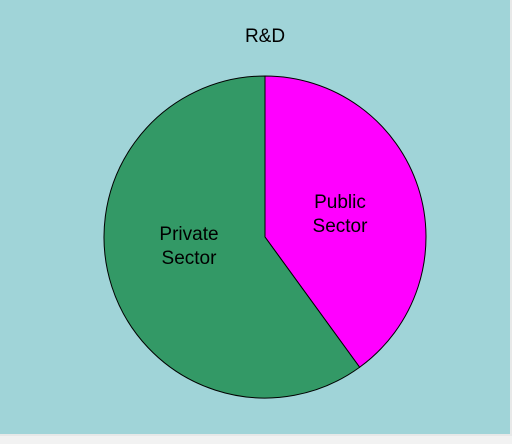  I want to click on pie-slice-label-line: Private, so click(188, 234).